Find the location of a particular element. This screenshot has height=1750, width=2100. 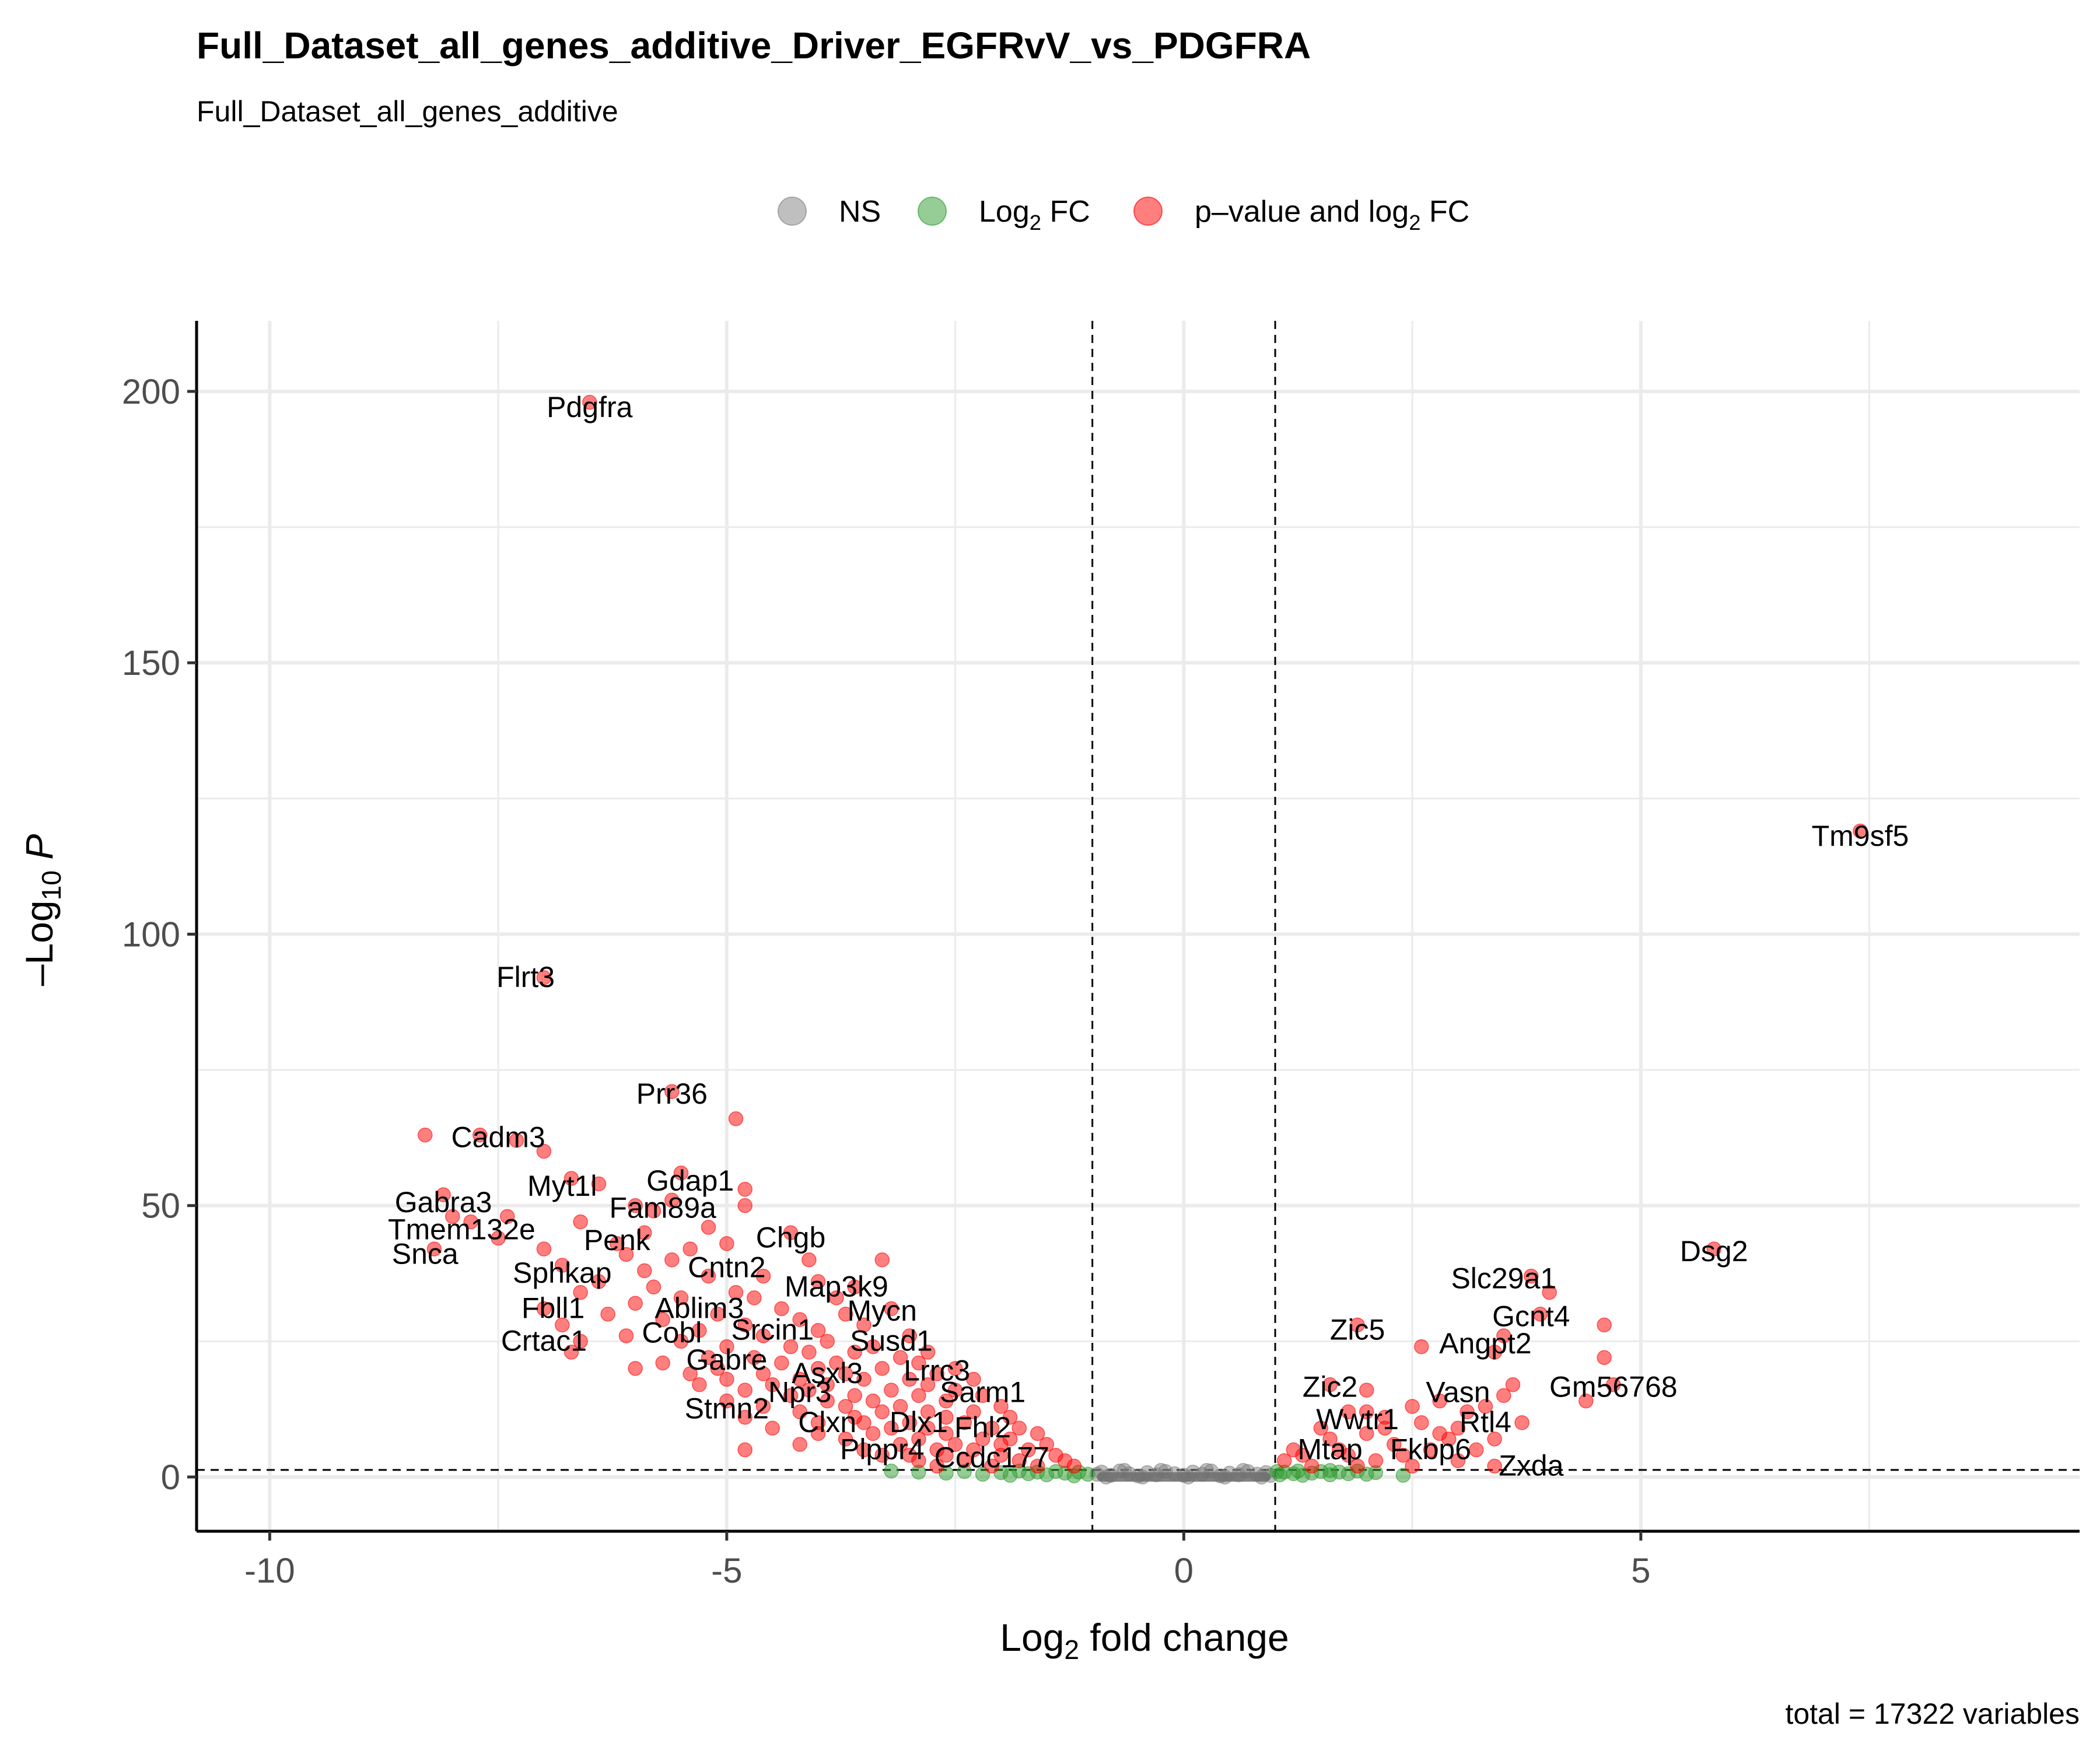

legend: NS Log2 FC p–value and log2 FC is located at coordinates (1123, 215).